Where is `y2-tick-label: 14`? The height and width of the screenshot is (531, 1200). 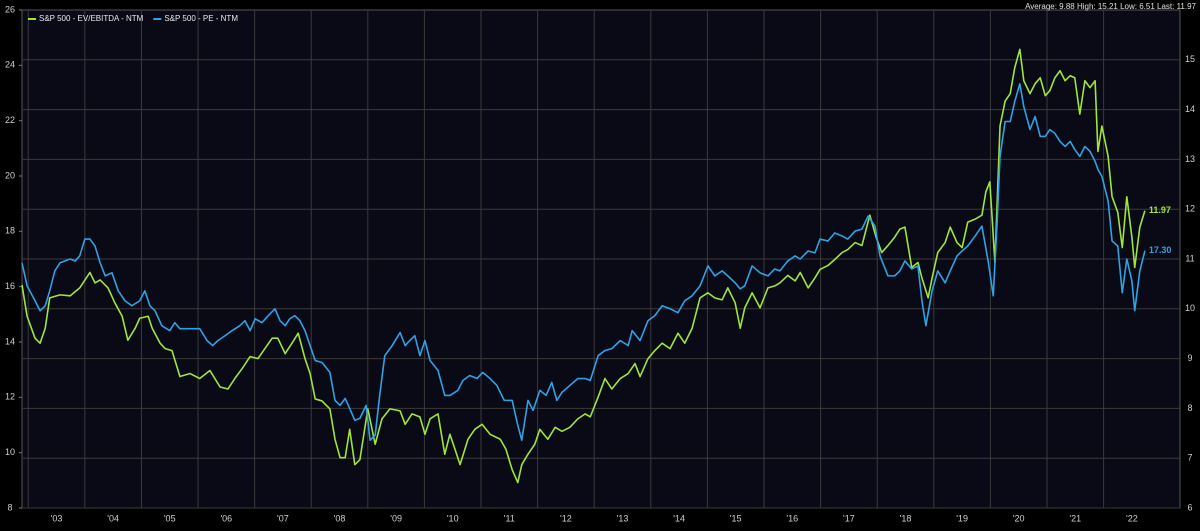
y2-tick-label: 14 is located at coordinates (1190, 109).